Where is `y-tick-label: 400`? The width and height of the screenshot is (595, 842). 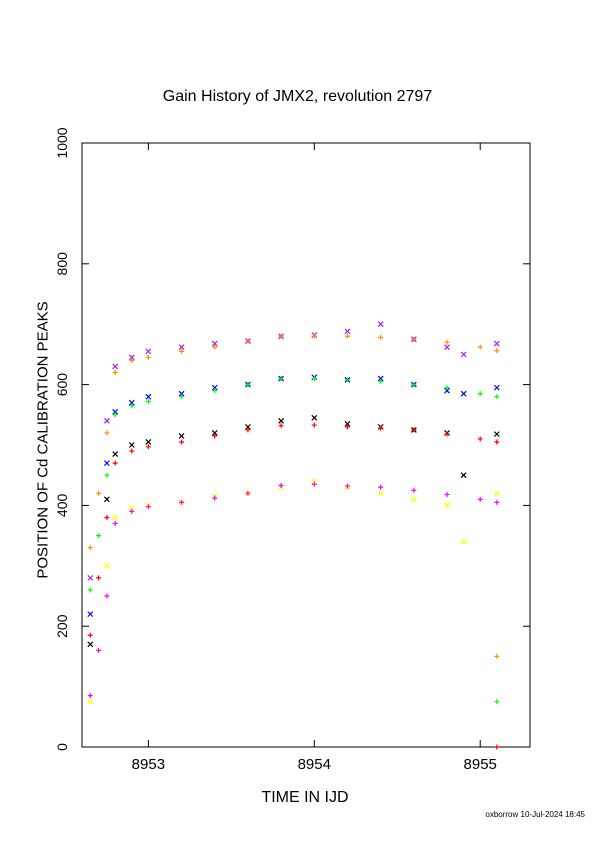 y-tick-label: 400 is located at coordinates (62, 506).